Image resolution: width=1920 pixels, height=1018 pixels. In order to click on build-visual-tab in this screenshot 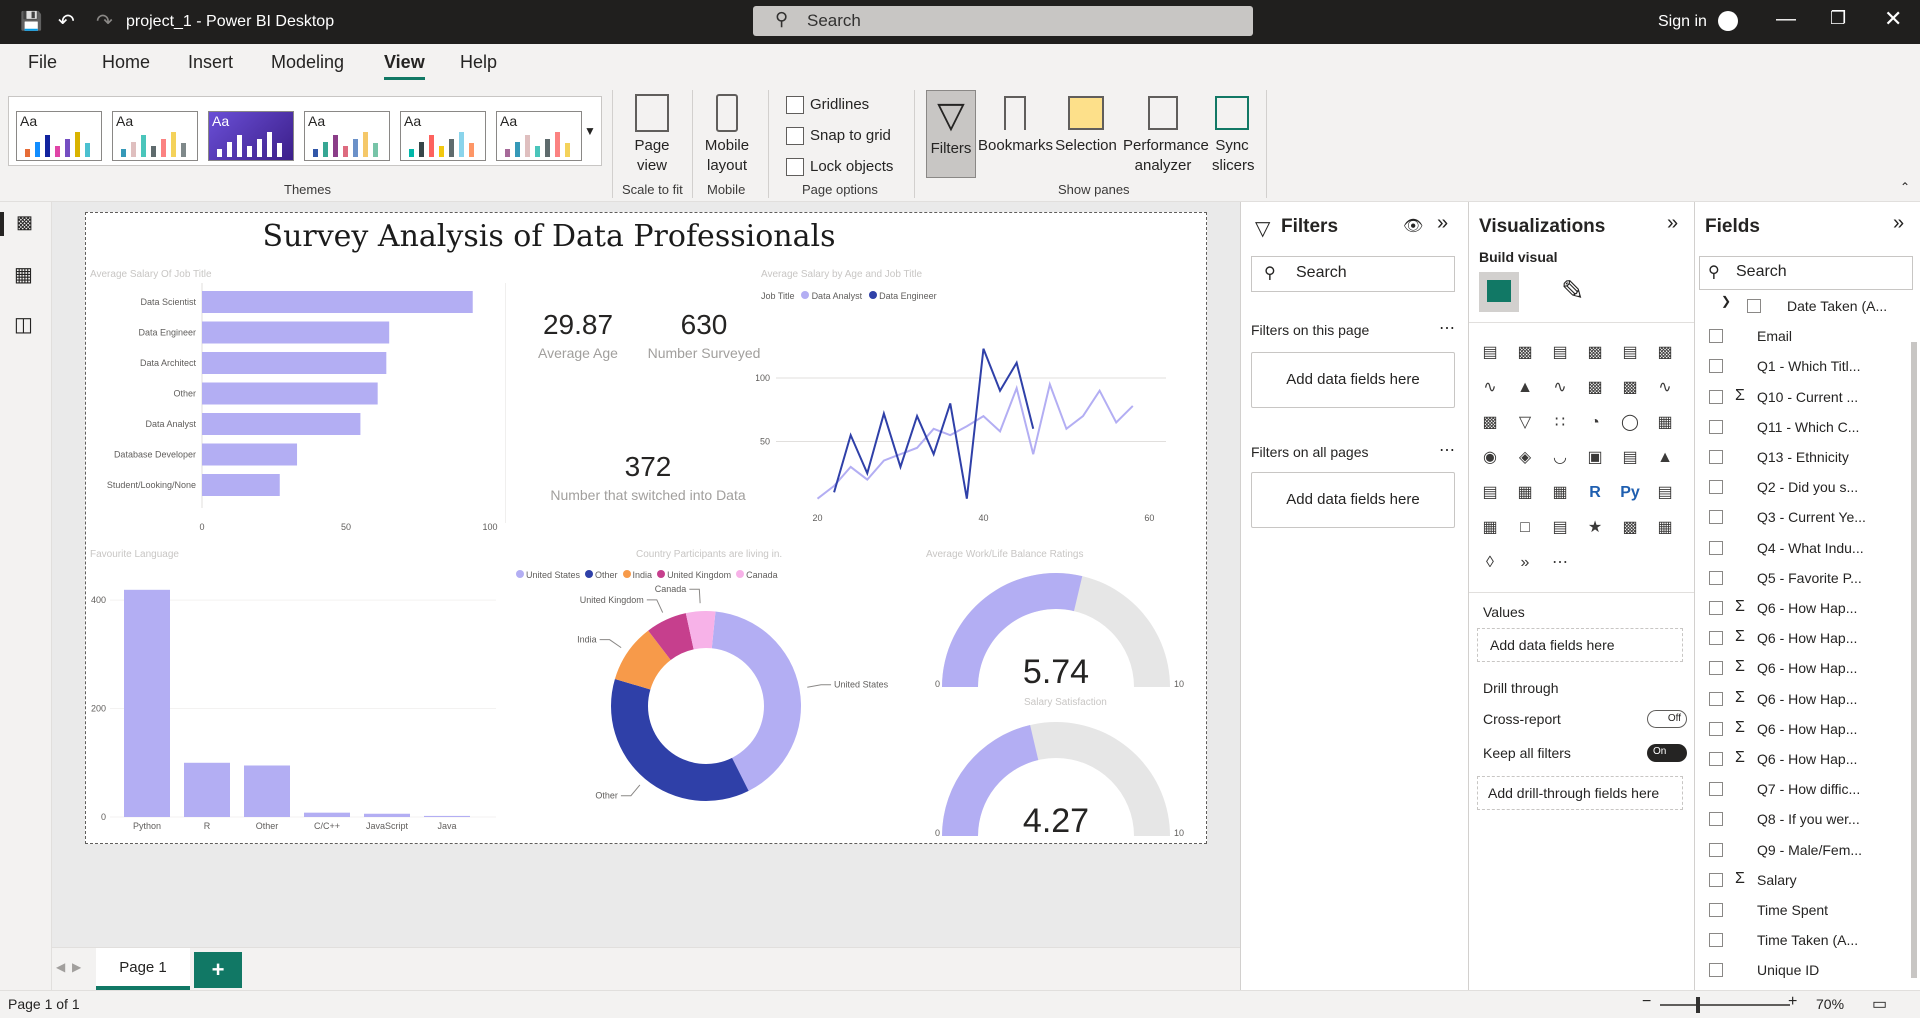, I will do `click(1499, 292)`.